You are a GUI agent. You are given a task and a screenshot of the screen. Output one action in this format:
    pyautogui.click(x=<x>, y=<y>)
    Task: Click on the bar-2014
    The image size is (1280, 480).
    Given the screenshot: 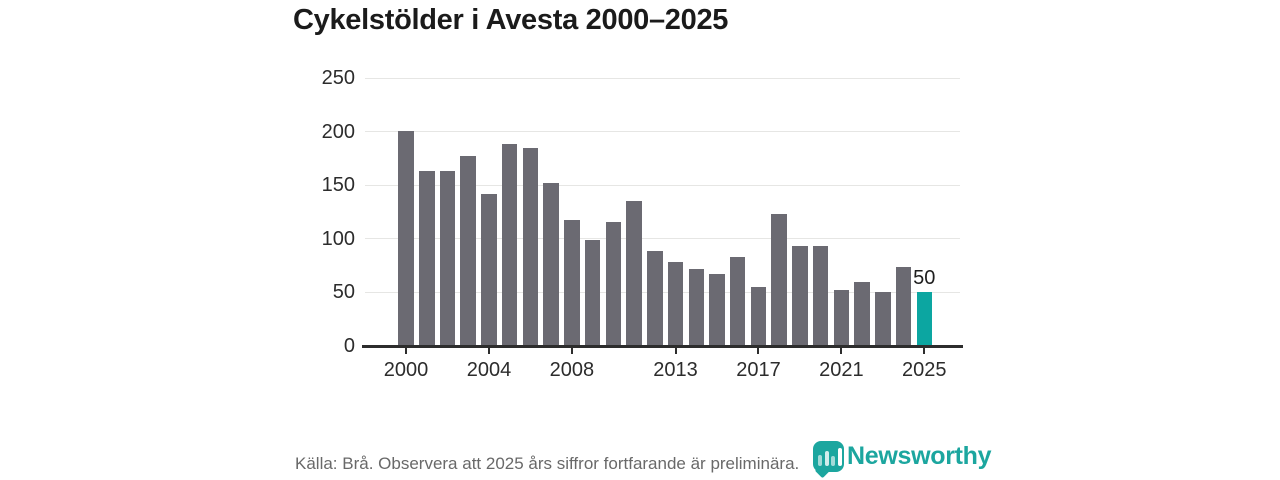 What is the action you would take?
    pyautogui.click(x=696, y=307)
    